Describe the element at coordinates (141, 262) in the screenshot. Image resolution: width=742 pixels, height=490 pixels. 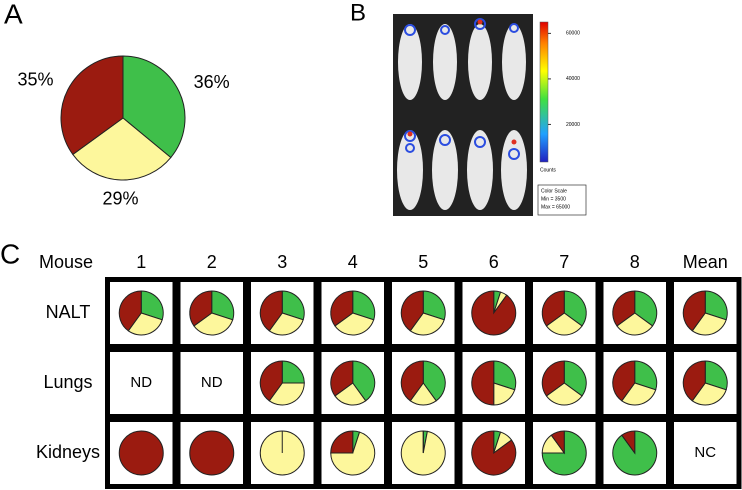
I see `column-label: 1` at that location.